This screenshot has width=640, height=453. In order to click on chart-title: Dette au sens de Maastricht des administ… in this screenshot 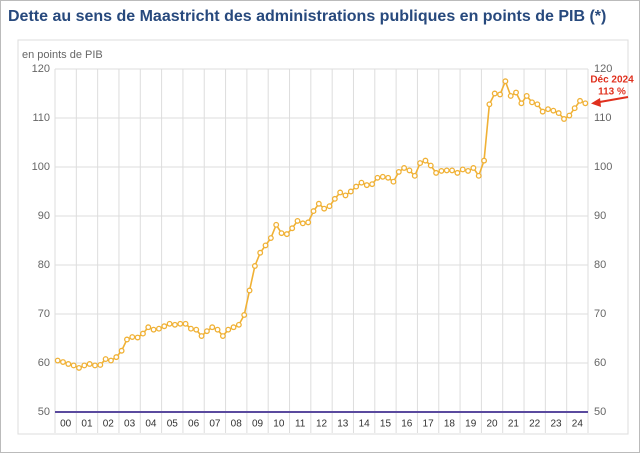, I will do `click(307, 16)`.